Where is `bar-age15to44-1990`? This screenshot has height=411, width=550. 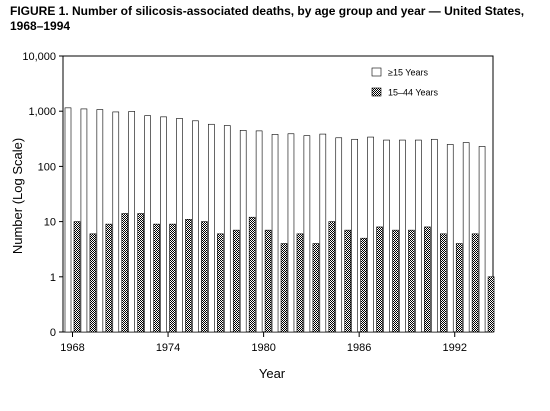
bar-age15to44-1990 is located at coordinates (427, 279).